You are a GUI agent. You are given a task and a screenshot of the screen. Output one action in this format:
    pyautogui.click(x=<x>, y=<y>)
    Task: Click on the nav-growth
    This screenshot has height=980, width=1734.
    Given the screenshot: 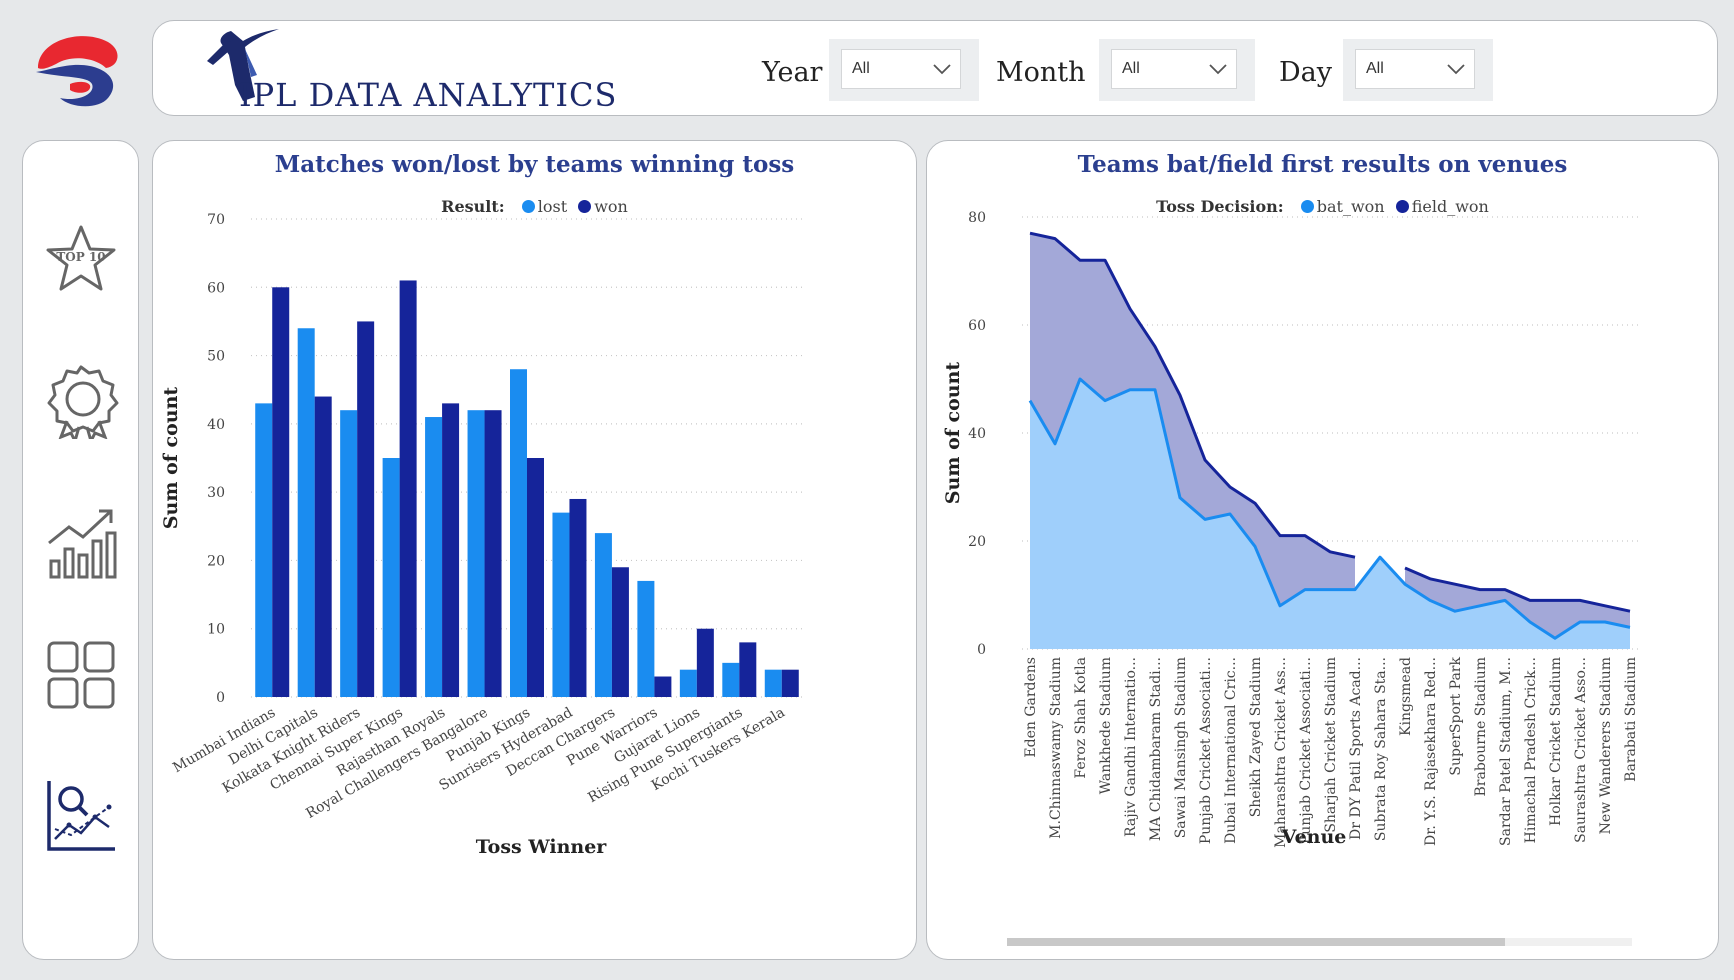 What is the action you would take?
    pyautogui.click(x=81, y=541)
    